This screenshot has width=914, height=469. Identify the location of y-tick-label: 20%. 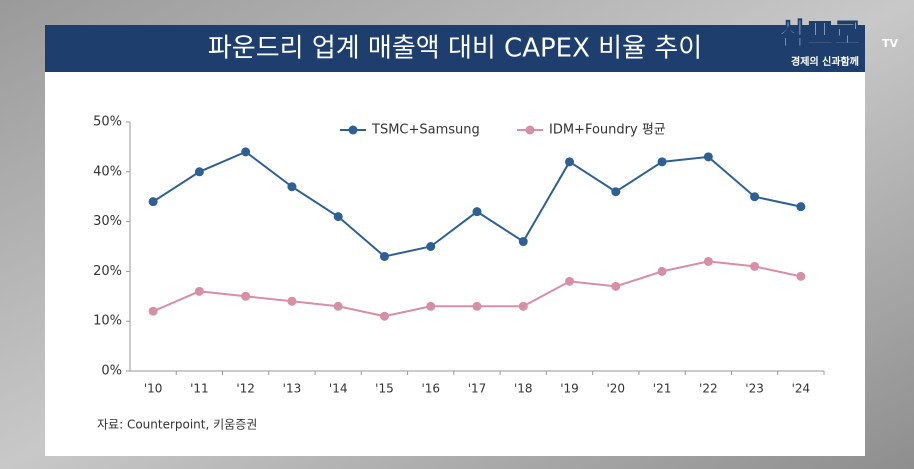
(107, 271).